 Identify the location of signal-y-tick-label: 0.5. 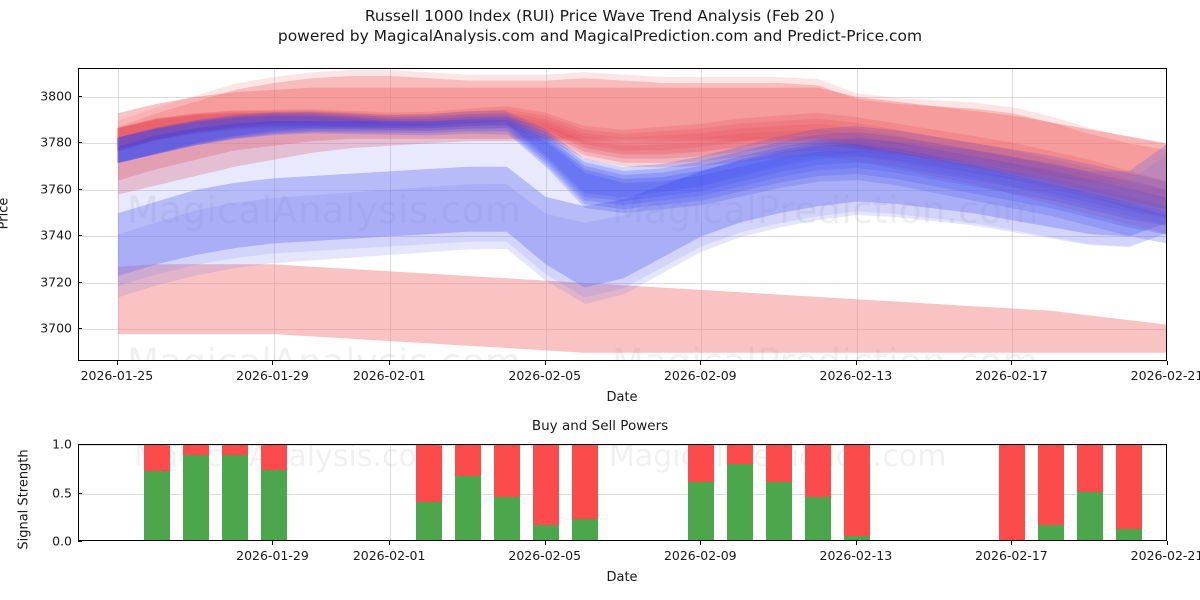
(62, 492).